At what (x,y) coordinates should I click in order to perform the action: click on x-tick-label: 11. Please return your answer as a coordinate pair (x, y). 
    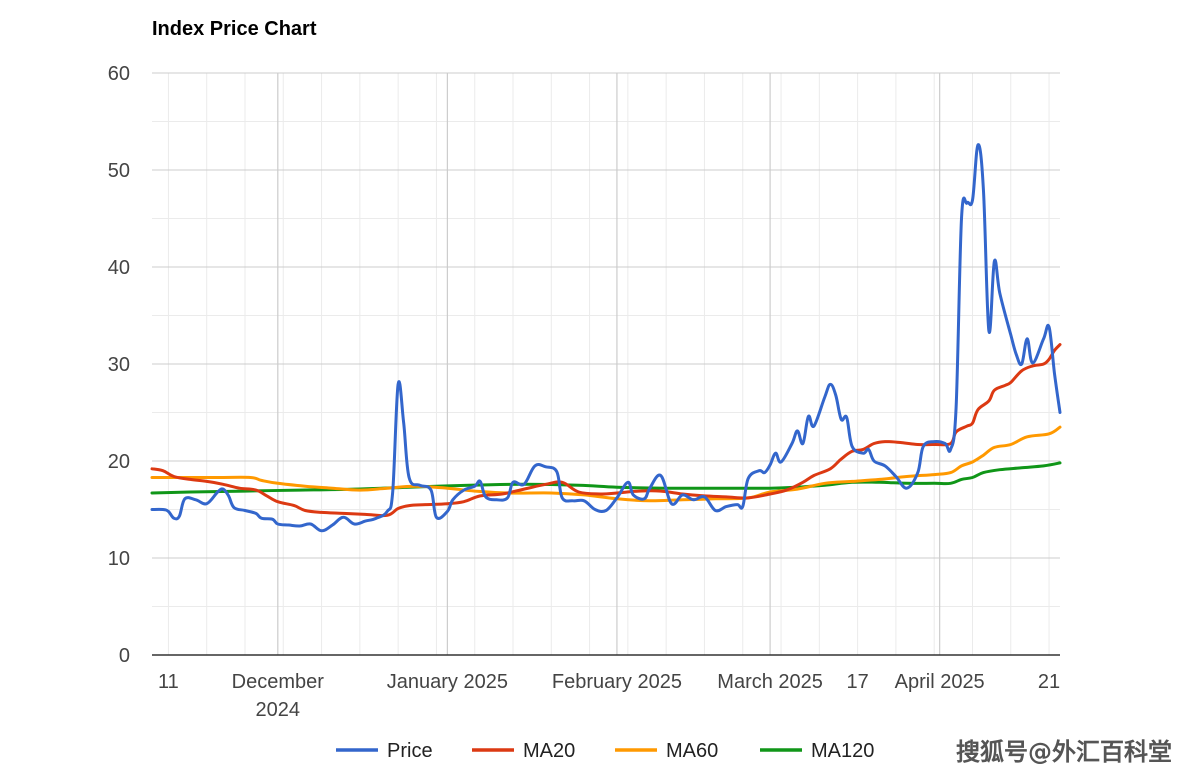
    Looking at the image, I should click on (168, 682).